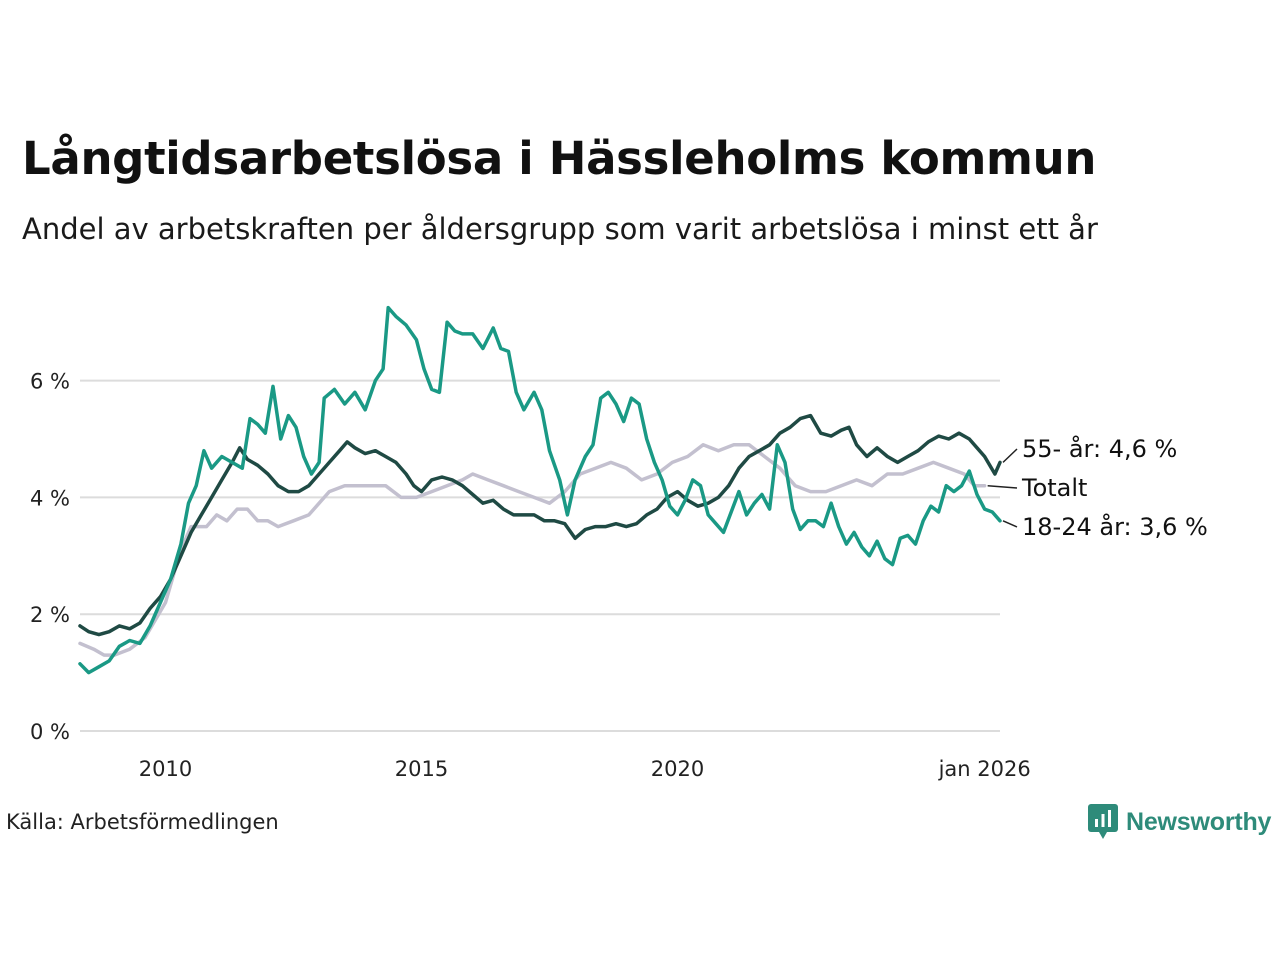 The height and width of the screenshot is (960, 1280). What do you see at coordinates (421, 769) in the screenshot?
I see `x-tick-label: 2015` at bounding box center [421, 769].